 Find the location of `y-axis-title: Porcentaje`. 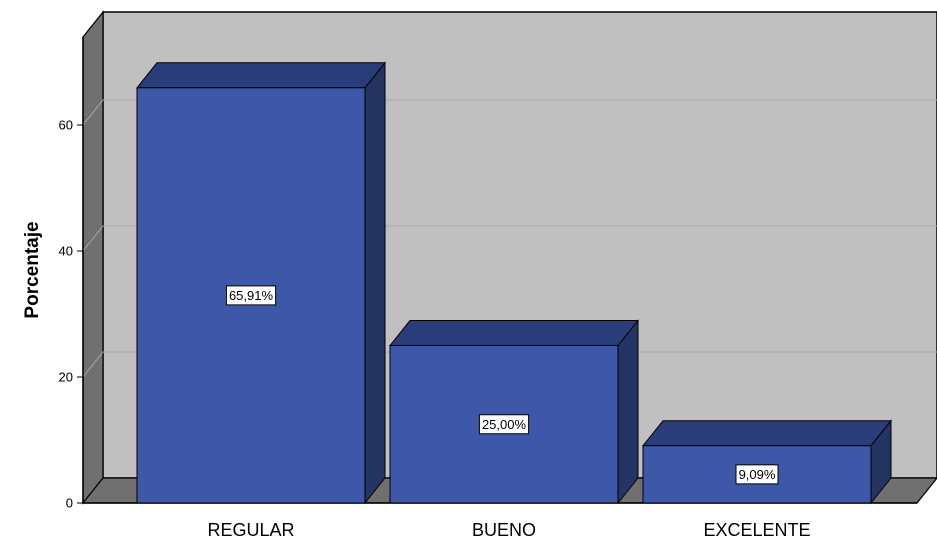

y-axis-title: Porcentaje is located at coordinates (32, 269).